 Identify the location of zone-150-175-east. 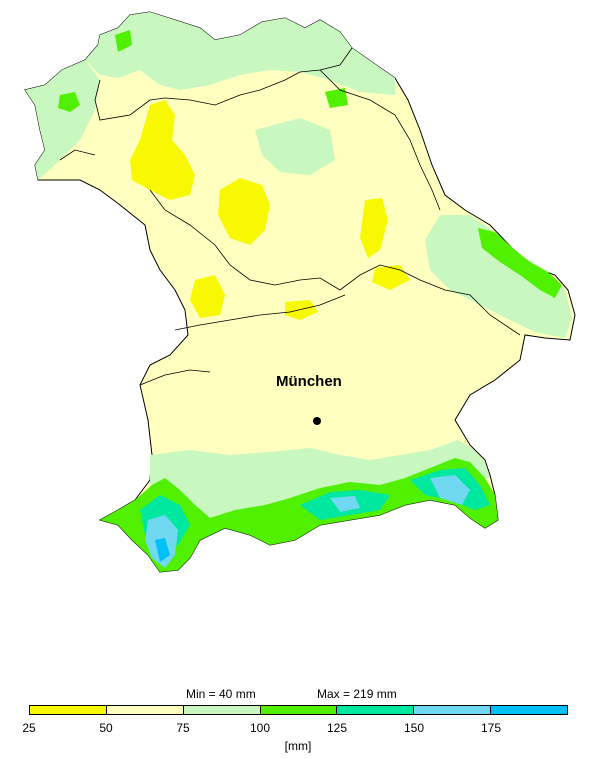
(450, 490).